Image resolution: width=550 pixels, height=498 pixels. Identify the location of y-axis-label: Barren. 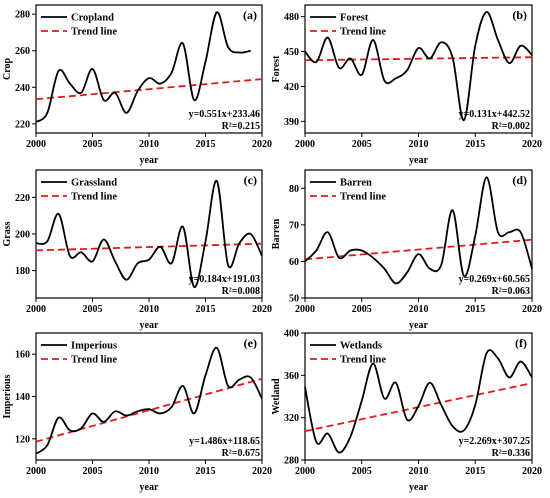
(276, 233).